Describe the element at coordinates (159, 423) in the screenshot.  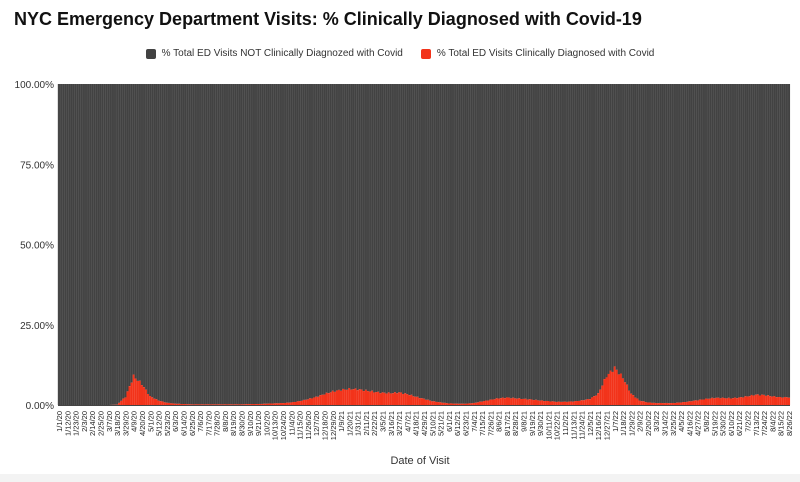
I see `x-tick-label: 5/12/20` at that location.